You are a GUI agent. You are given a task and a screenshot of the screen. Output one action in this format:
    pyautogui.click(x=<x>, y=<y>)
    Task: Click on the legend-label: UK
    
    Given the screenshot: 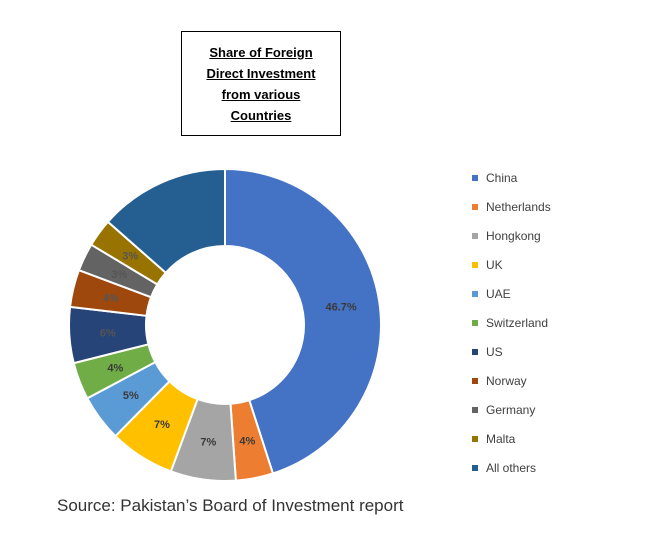 What is the action you would take?
    pyautogui.click(x=494, y=264)
    